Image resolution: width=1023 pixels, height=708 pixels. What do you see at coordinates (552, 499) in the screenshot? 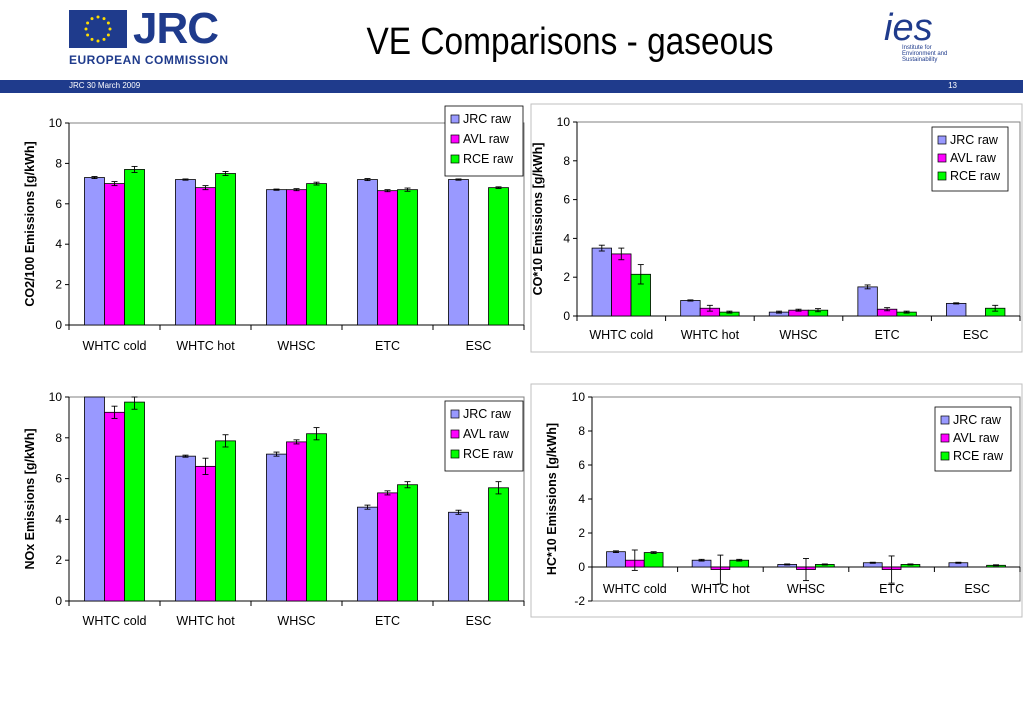
I see `y-axis-label: HC*10 Emissions [g/kWh]` at bounding box center [552, 499].